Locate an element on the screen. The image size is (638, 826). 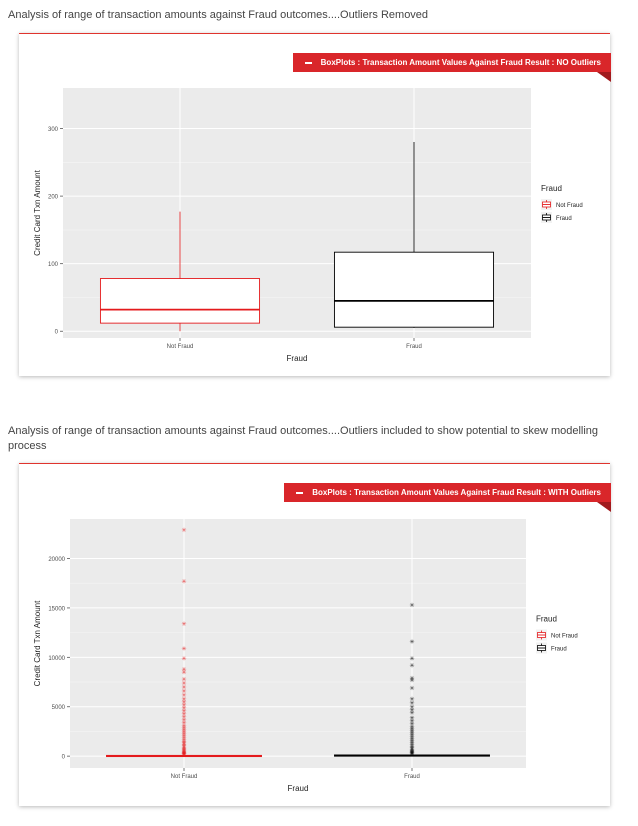
legend-label: Not Fraud is located at coordinates (569, 206).